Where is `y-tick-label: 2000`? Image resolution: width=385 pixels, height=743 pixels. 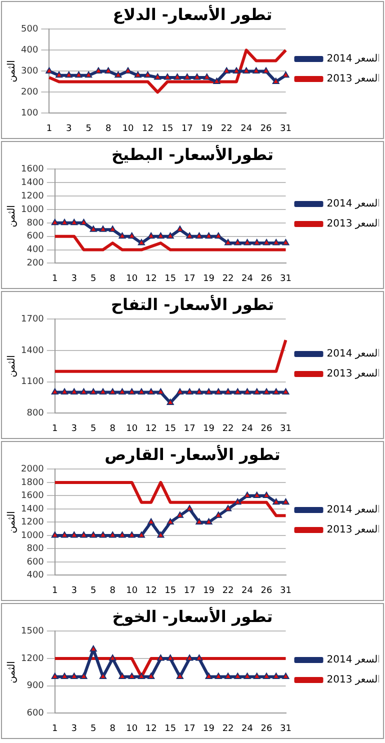 y-tick-label: 2000 is located at coordinates (32, 469).